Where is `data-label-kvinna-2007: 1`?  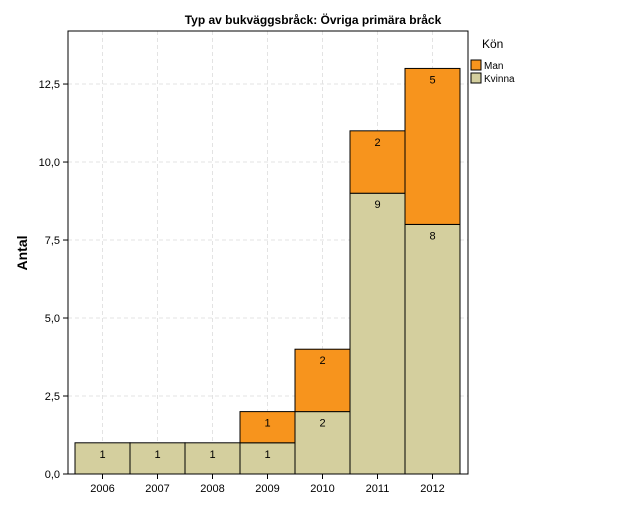 data-label-kvinna-2007: 1 is located at coordinates (157, 455).